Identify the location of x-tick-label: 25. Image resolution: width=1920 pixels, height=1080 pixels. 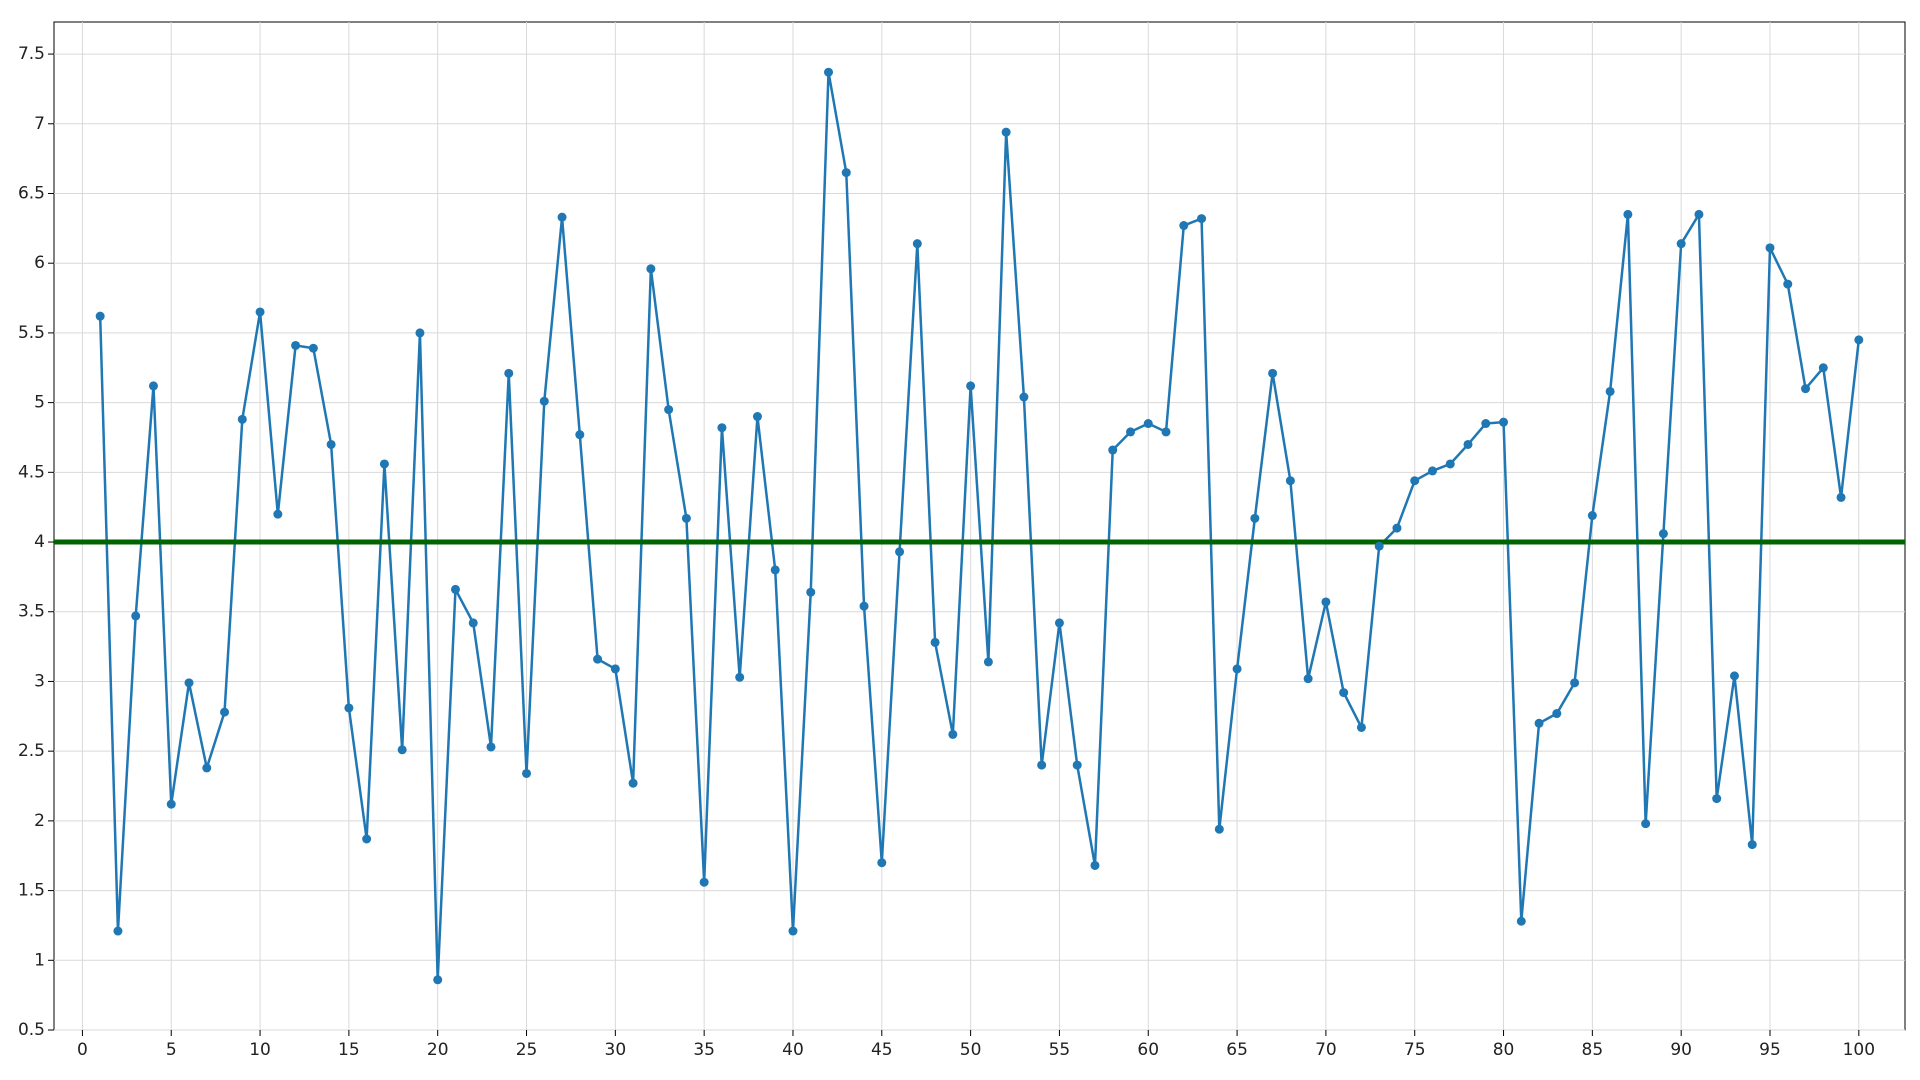
(527, 1050).